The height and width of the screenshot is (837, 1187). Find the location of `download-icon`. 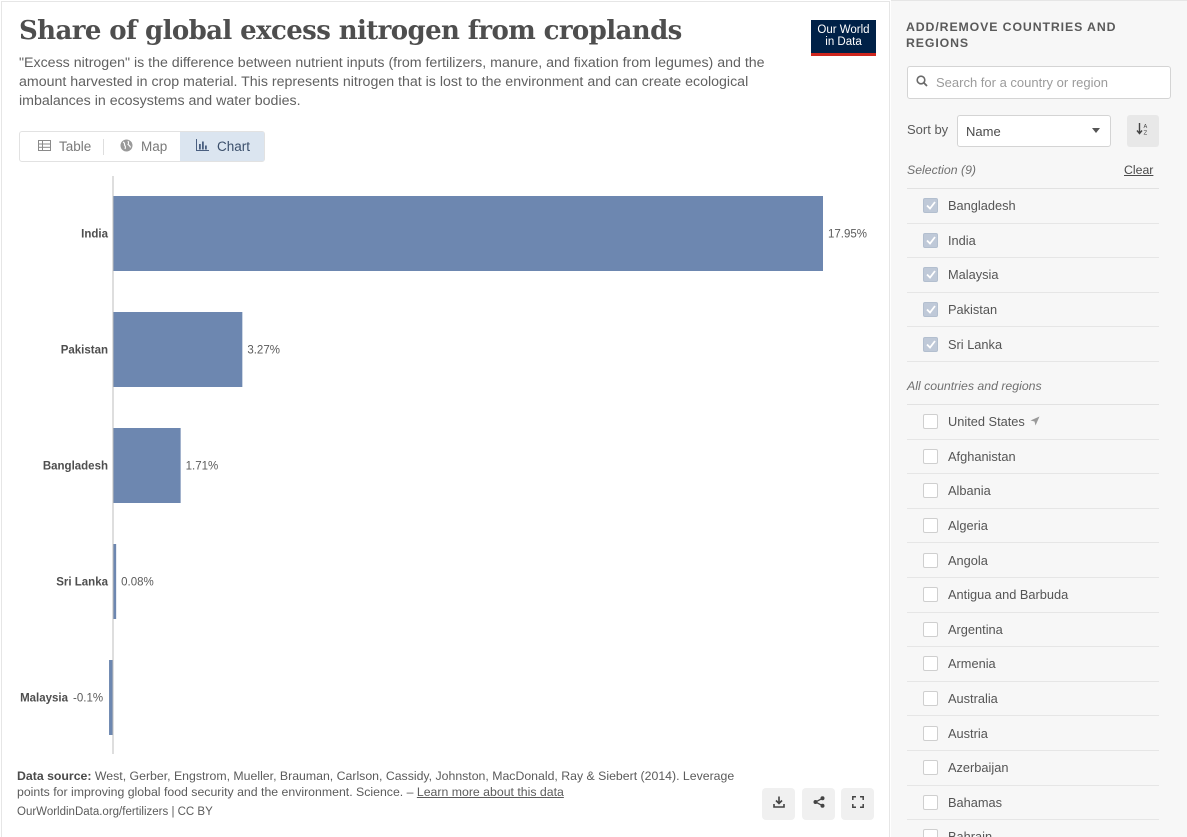

download-icon is located at coordinates (778, 804).